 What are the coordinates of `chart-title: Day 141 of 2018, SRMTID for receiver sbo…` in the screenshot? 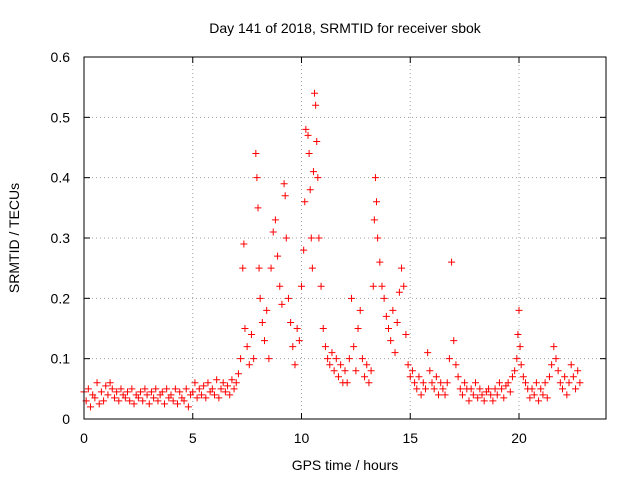 It's located at (345, 28).